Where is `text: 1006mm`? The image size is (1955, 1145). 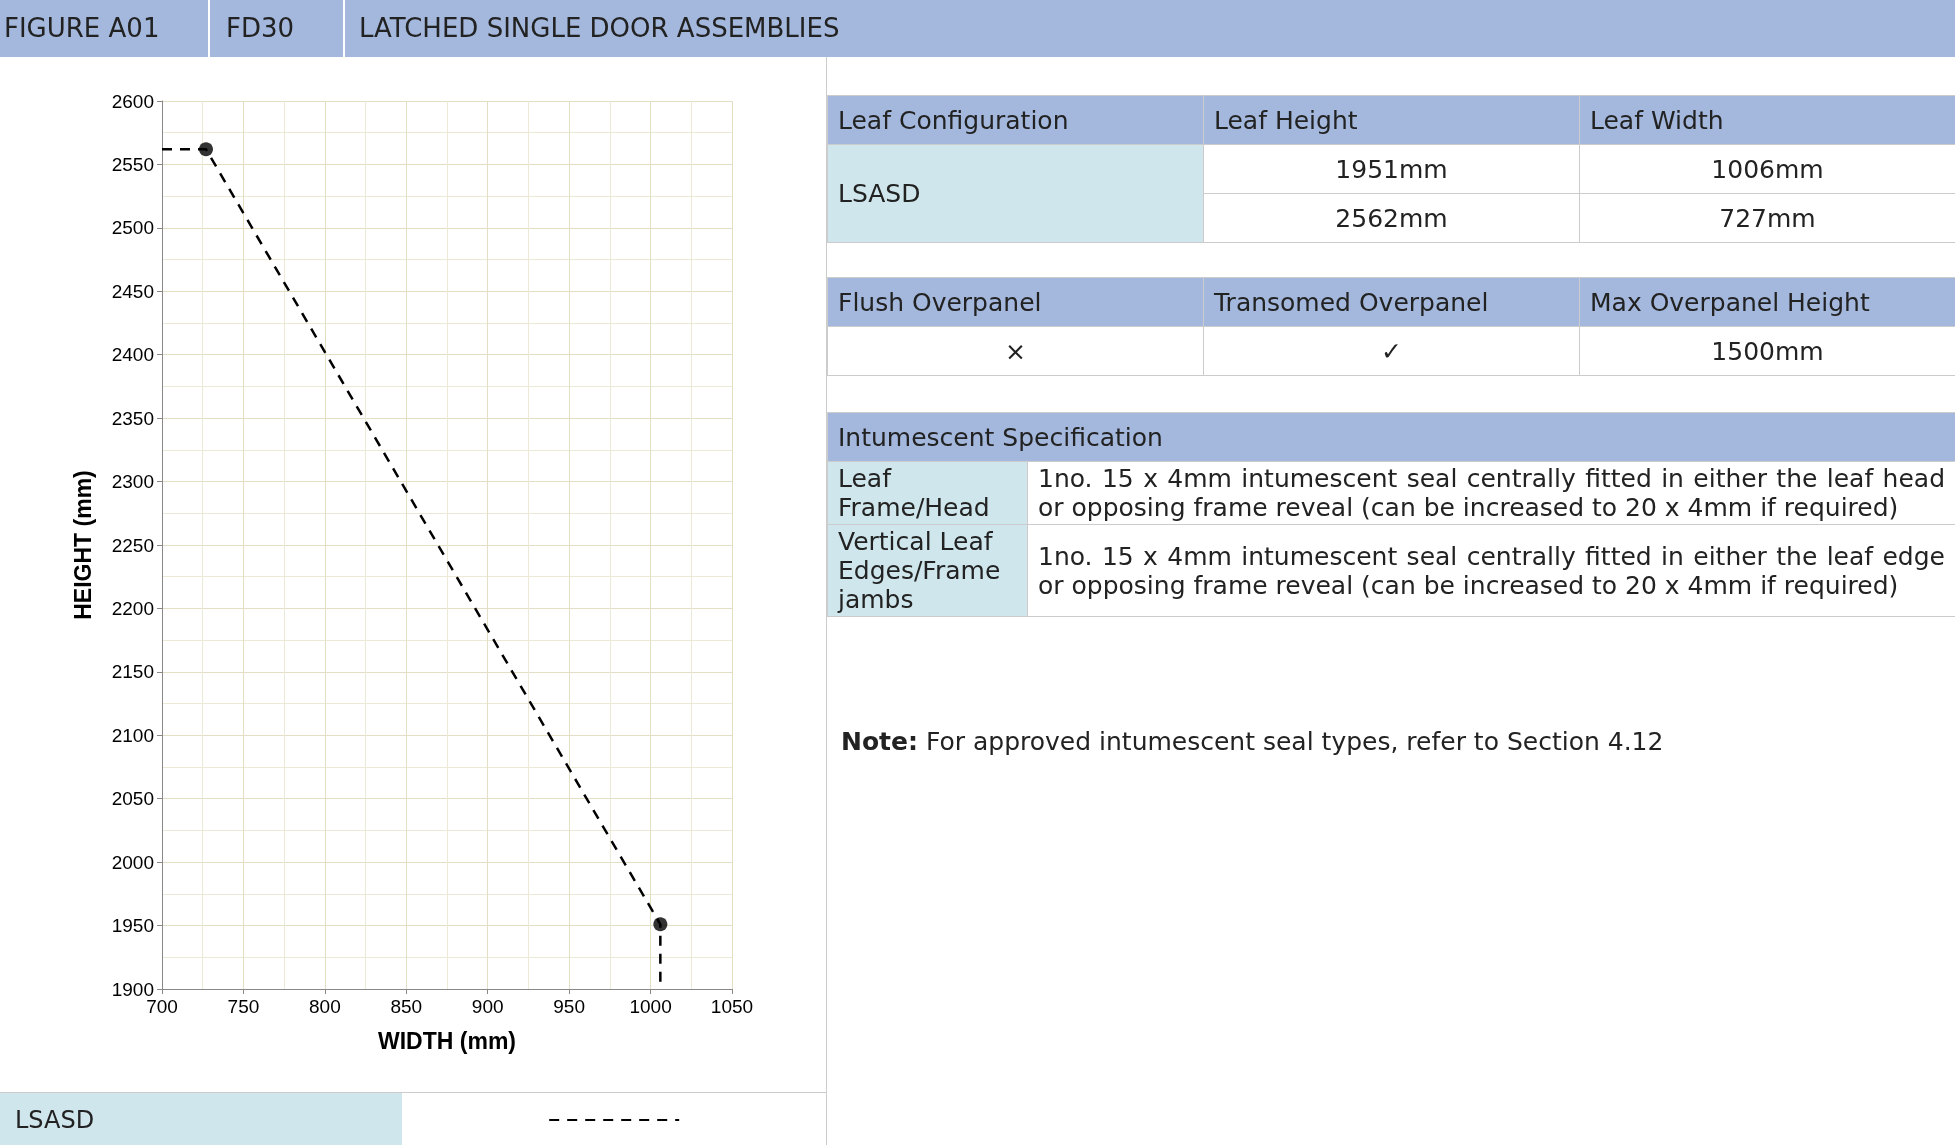 text: 1006mm is located at coordinates (1767, 169).